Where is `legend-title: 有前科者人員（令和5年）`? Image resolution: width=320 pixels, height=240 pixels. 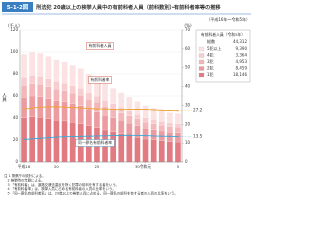
legend-title: 有前科者人員（令和5年） is located at coordinates (223, 34).